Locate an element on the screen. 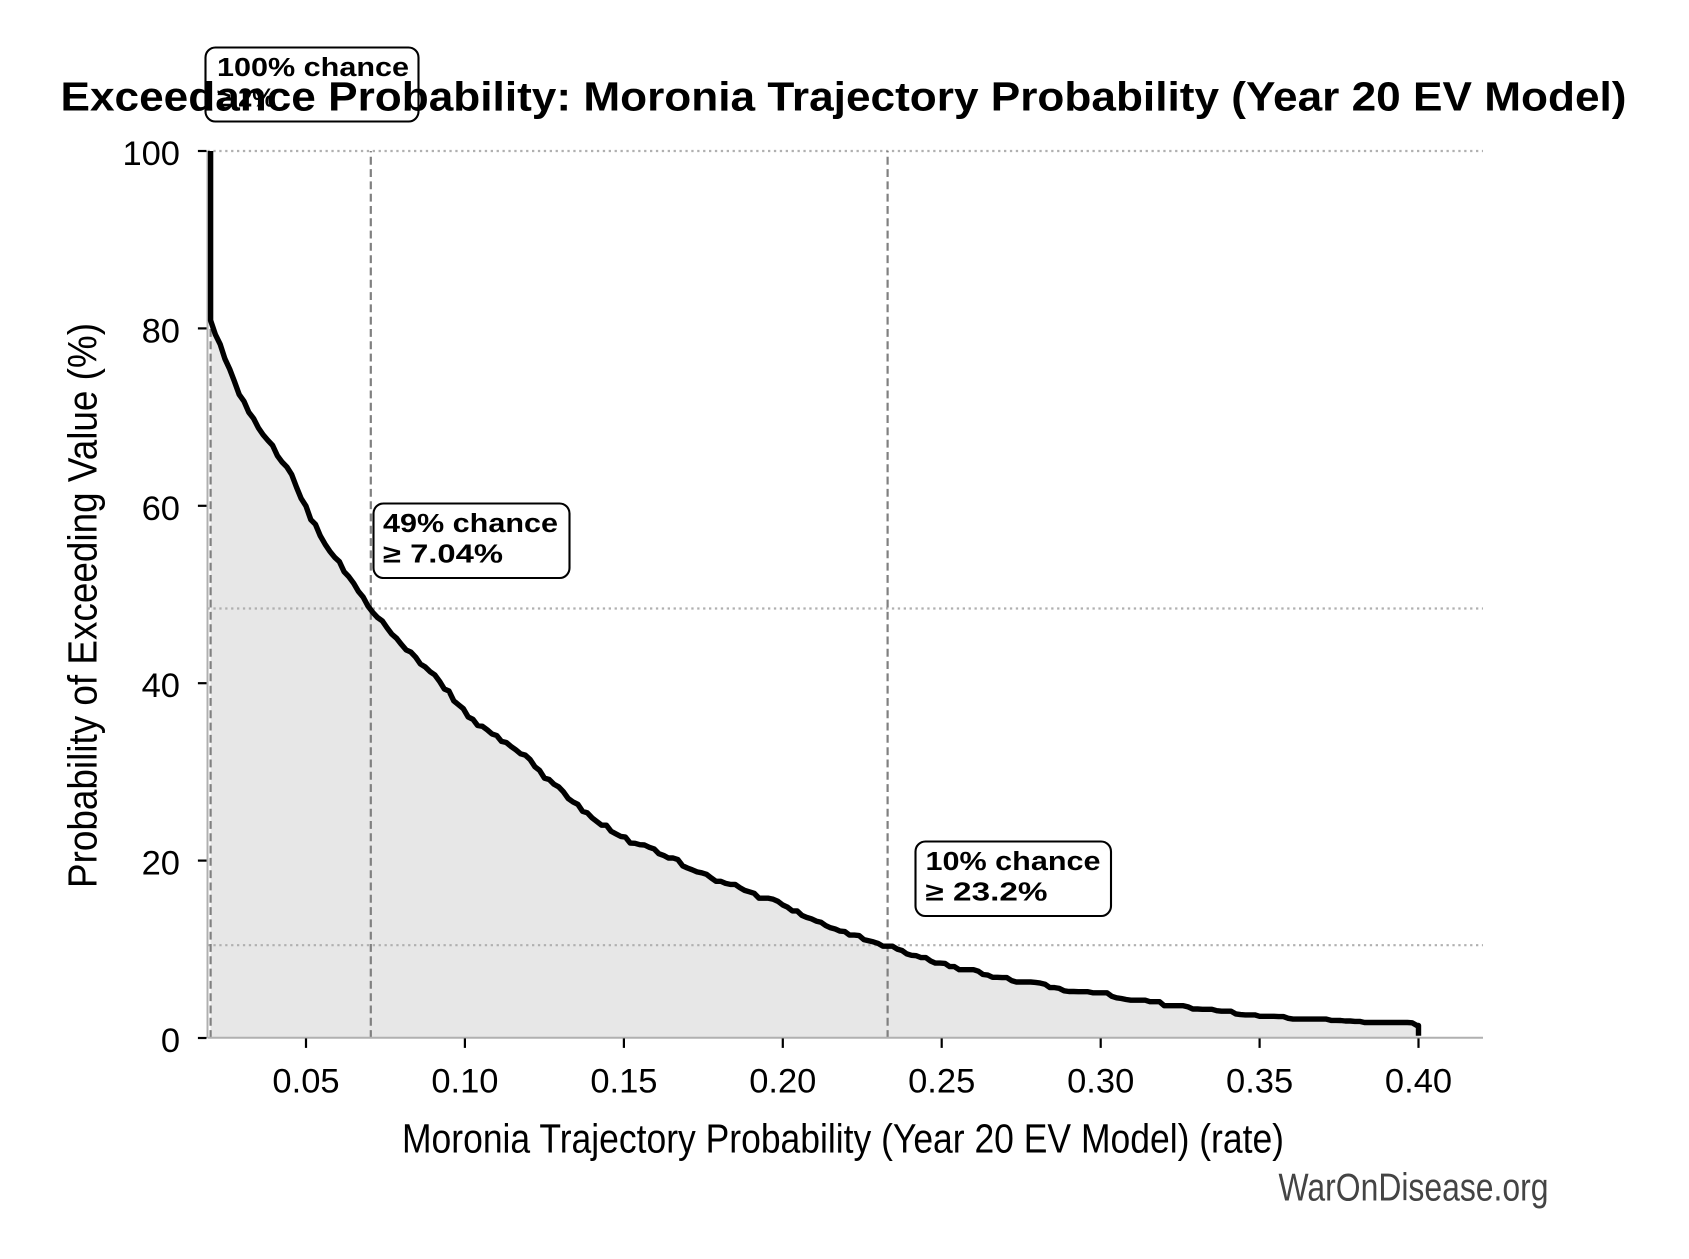 This screenshot has height=1259, width=1689. svg-text: WarOnDisease.org is located at coordinates (1414, 1188).